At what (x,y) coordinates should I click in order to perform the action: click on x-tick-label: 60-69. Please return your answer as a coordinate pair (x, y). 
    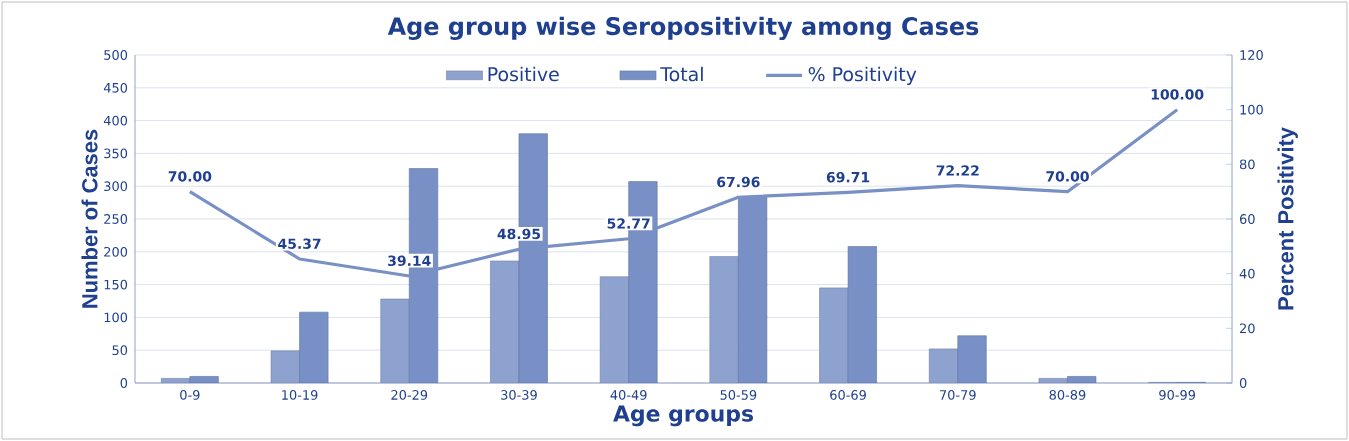
    Looking at the image, I should click on (848, 395).